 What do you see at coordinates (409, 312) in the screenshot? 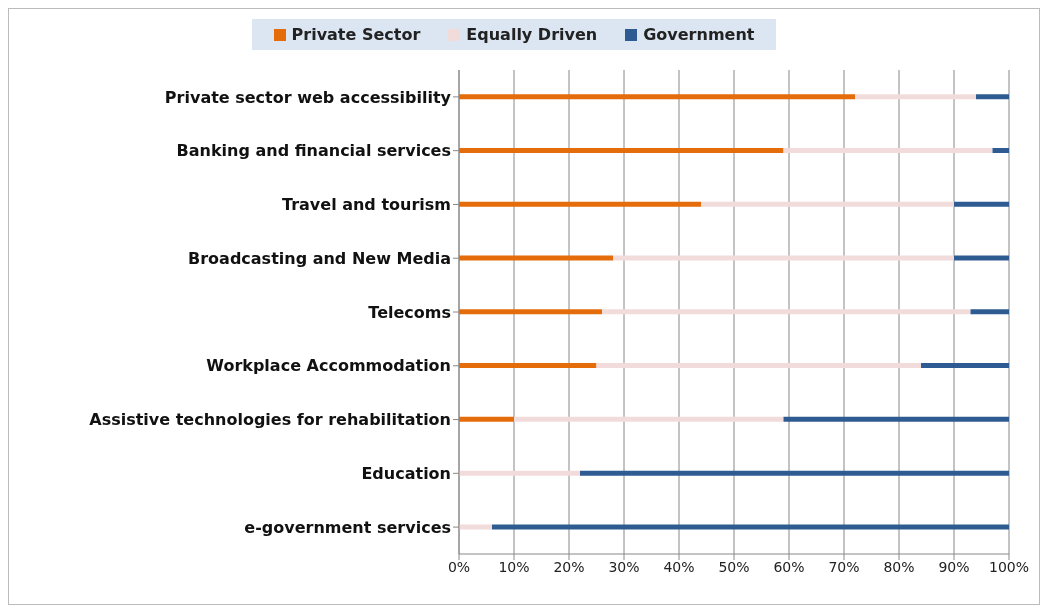
I see `y-tick-label: Telecoms` at bounding box center [409, 312].